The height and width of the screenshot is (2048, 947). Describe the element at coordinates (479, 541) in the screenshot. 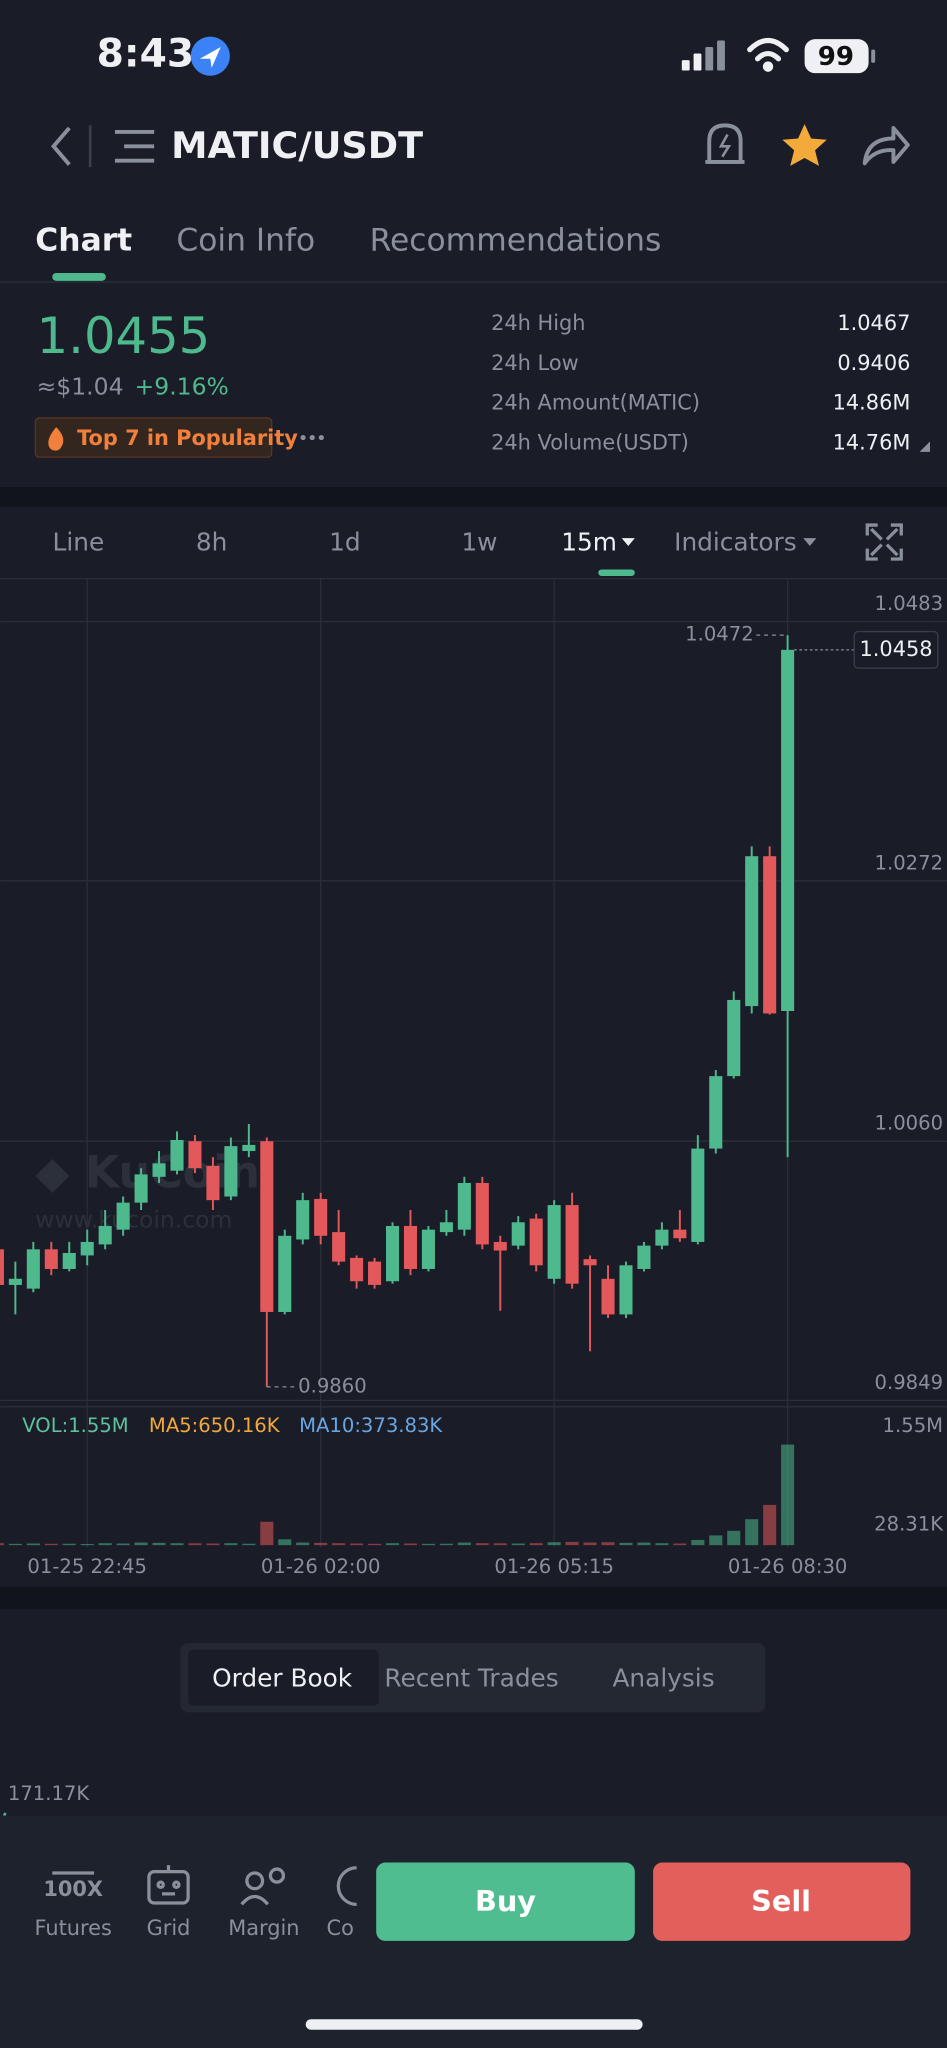

I see `interval-option: 1w` at that location.